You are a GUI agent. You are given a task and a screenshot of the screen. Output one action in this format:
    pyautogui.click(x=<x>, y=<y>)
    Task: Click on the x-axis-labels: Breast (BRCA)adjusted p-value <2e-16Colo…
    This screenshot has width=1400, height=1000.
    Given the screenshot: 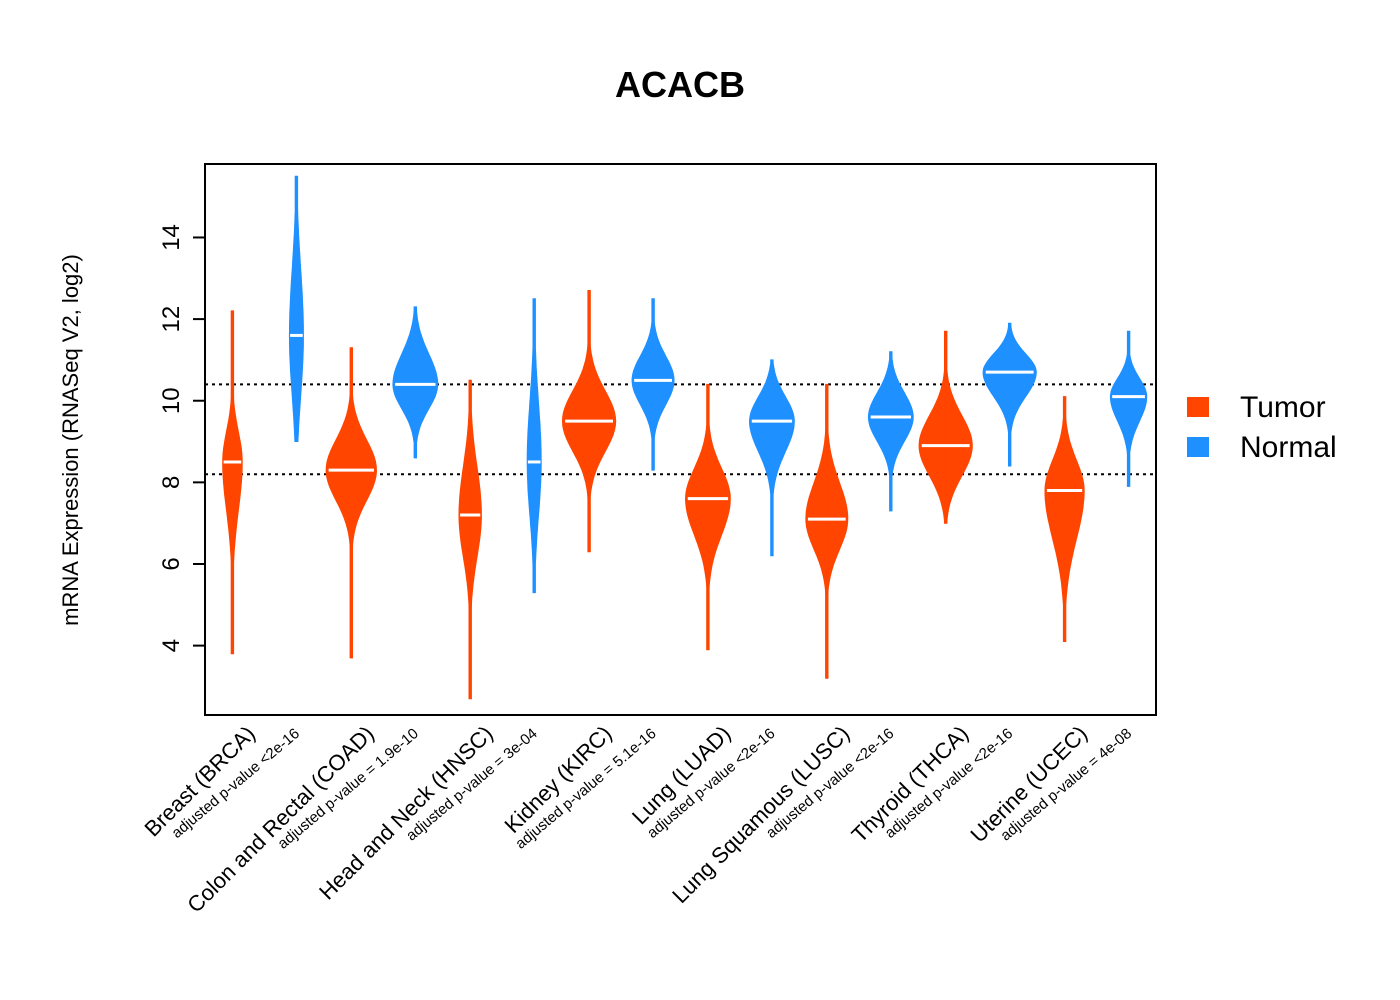 What is the action you would take?
    pyautogui.click(x=637, y=819)
    